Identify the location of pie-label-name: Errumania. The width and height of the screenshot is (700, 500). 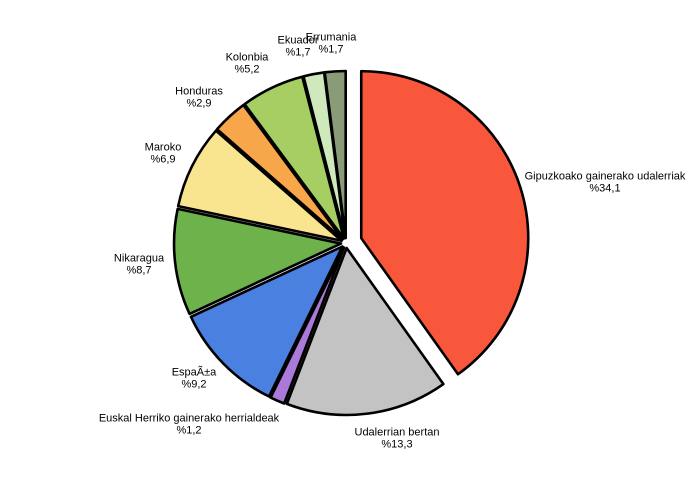
(331, 37).